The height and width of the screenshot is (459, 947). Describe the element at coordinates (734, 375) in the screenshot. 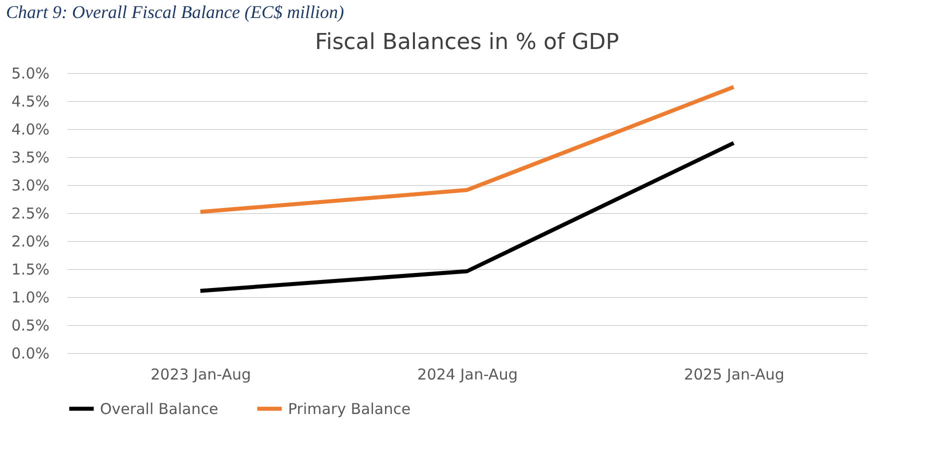

I see `x-tick-label: 2025 Jan-Aug` at that location.